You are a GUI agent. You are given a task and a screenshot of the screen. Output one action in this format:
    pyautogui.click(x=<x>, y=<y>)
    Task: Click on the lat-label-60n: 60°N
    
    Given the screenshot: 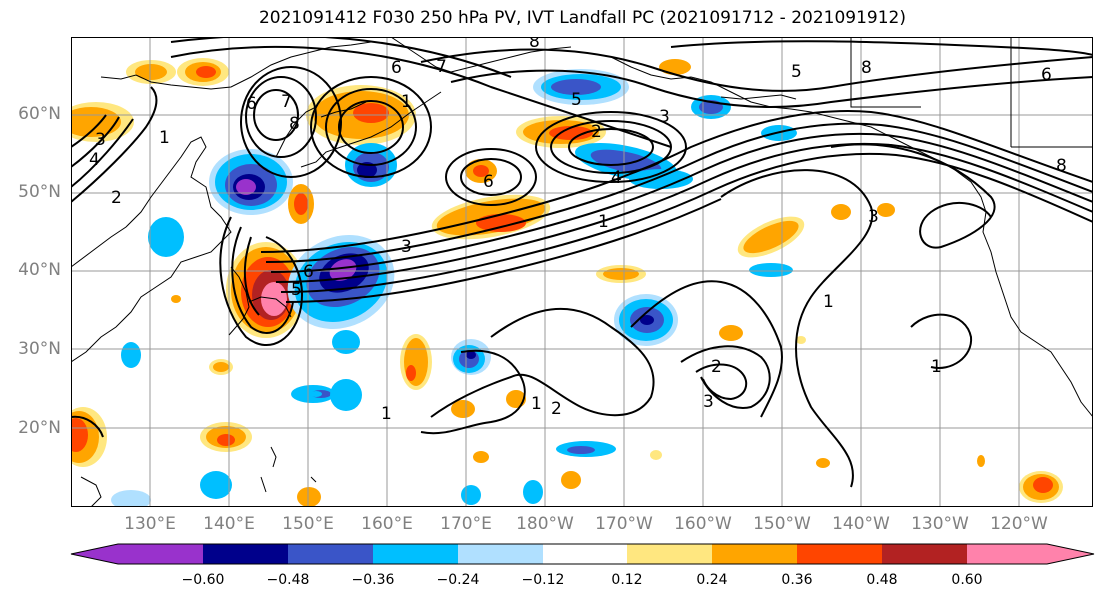 What is the action you would take?
    pyautogui.click(x=39, y=114)
    